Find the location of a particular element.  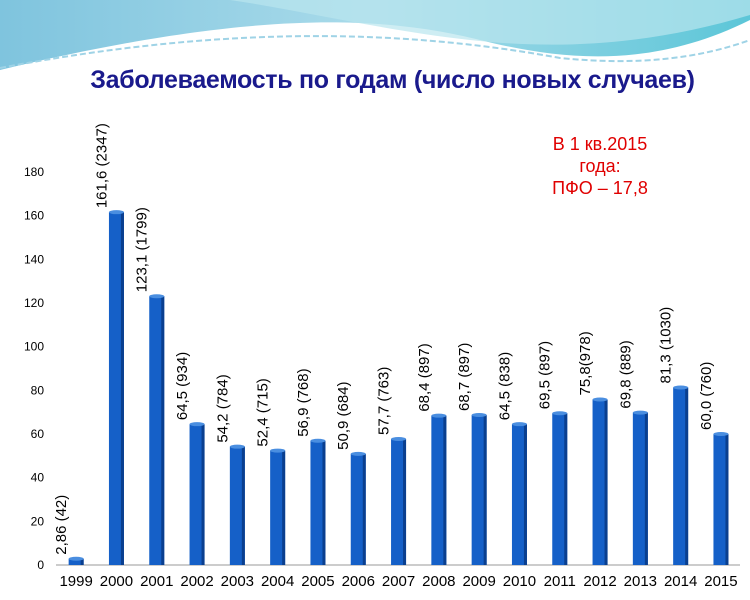

y-tick-label: 60 is located at coordinates (38, 434).